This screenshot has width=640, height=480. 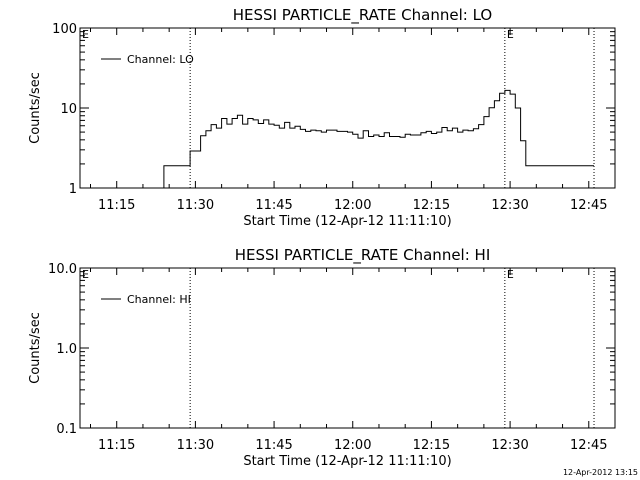 What do you see at coordinates (73, 189) in the screenshot?
I see `y-tick-label: 1` at bounding box center [73, 189].